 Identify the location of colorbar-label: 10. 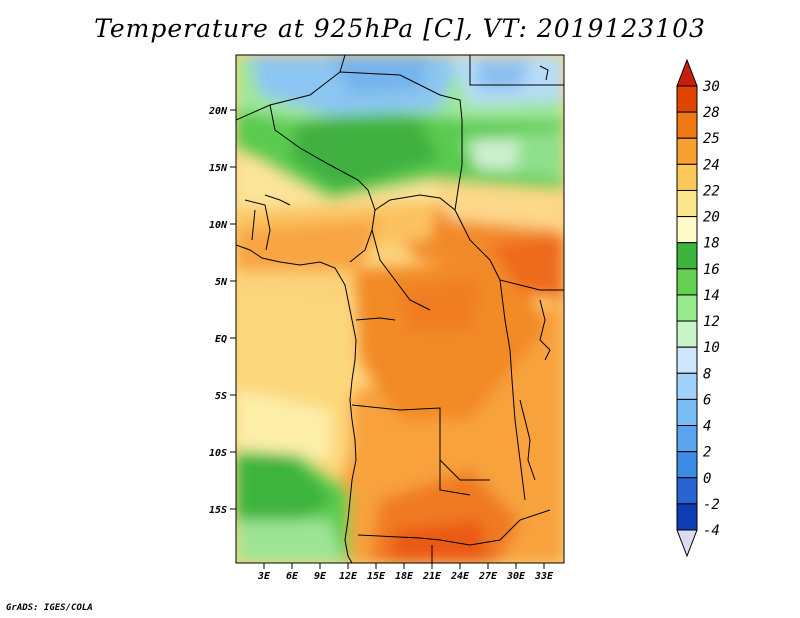
(711, 348).